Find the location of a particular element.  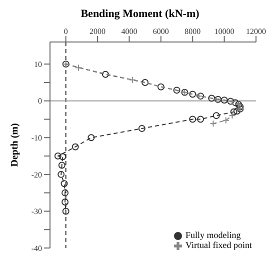

y-tick-label: -40 is located at coordinates (36, 248).